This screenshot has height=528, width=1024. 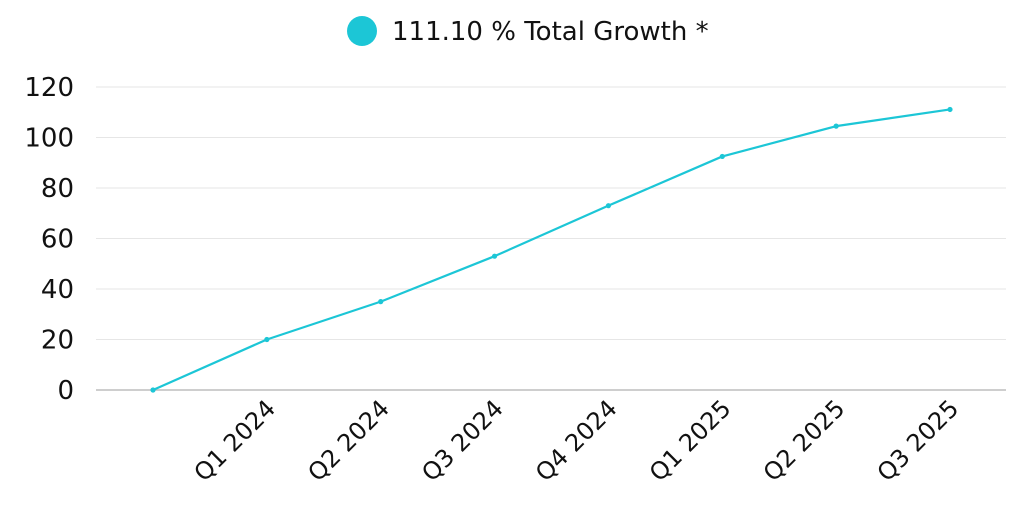 What do you see at coordinates (550, 32) in the screenshot?
I see `legend-label: 111.10 % Total Growth *` at bounding box center [550, 32].